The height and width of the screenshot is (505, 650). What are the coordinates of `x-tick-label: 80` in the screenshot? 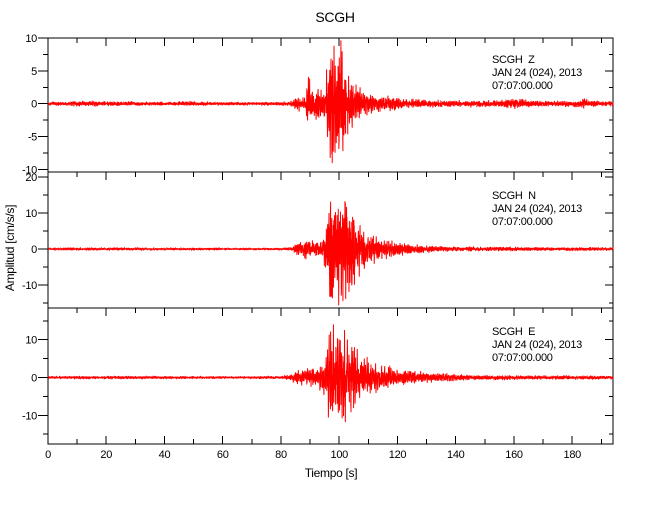 It's located at (281, 455).